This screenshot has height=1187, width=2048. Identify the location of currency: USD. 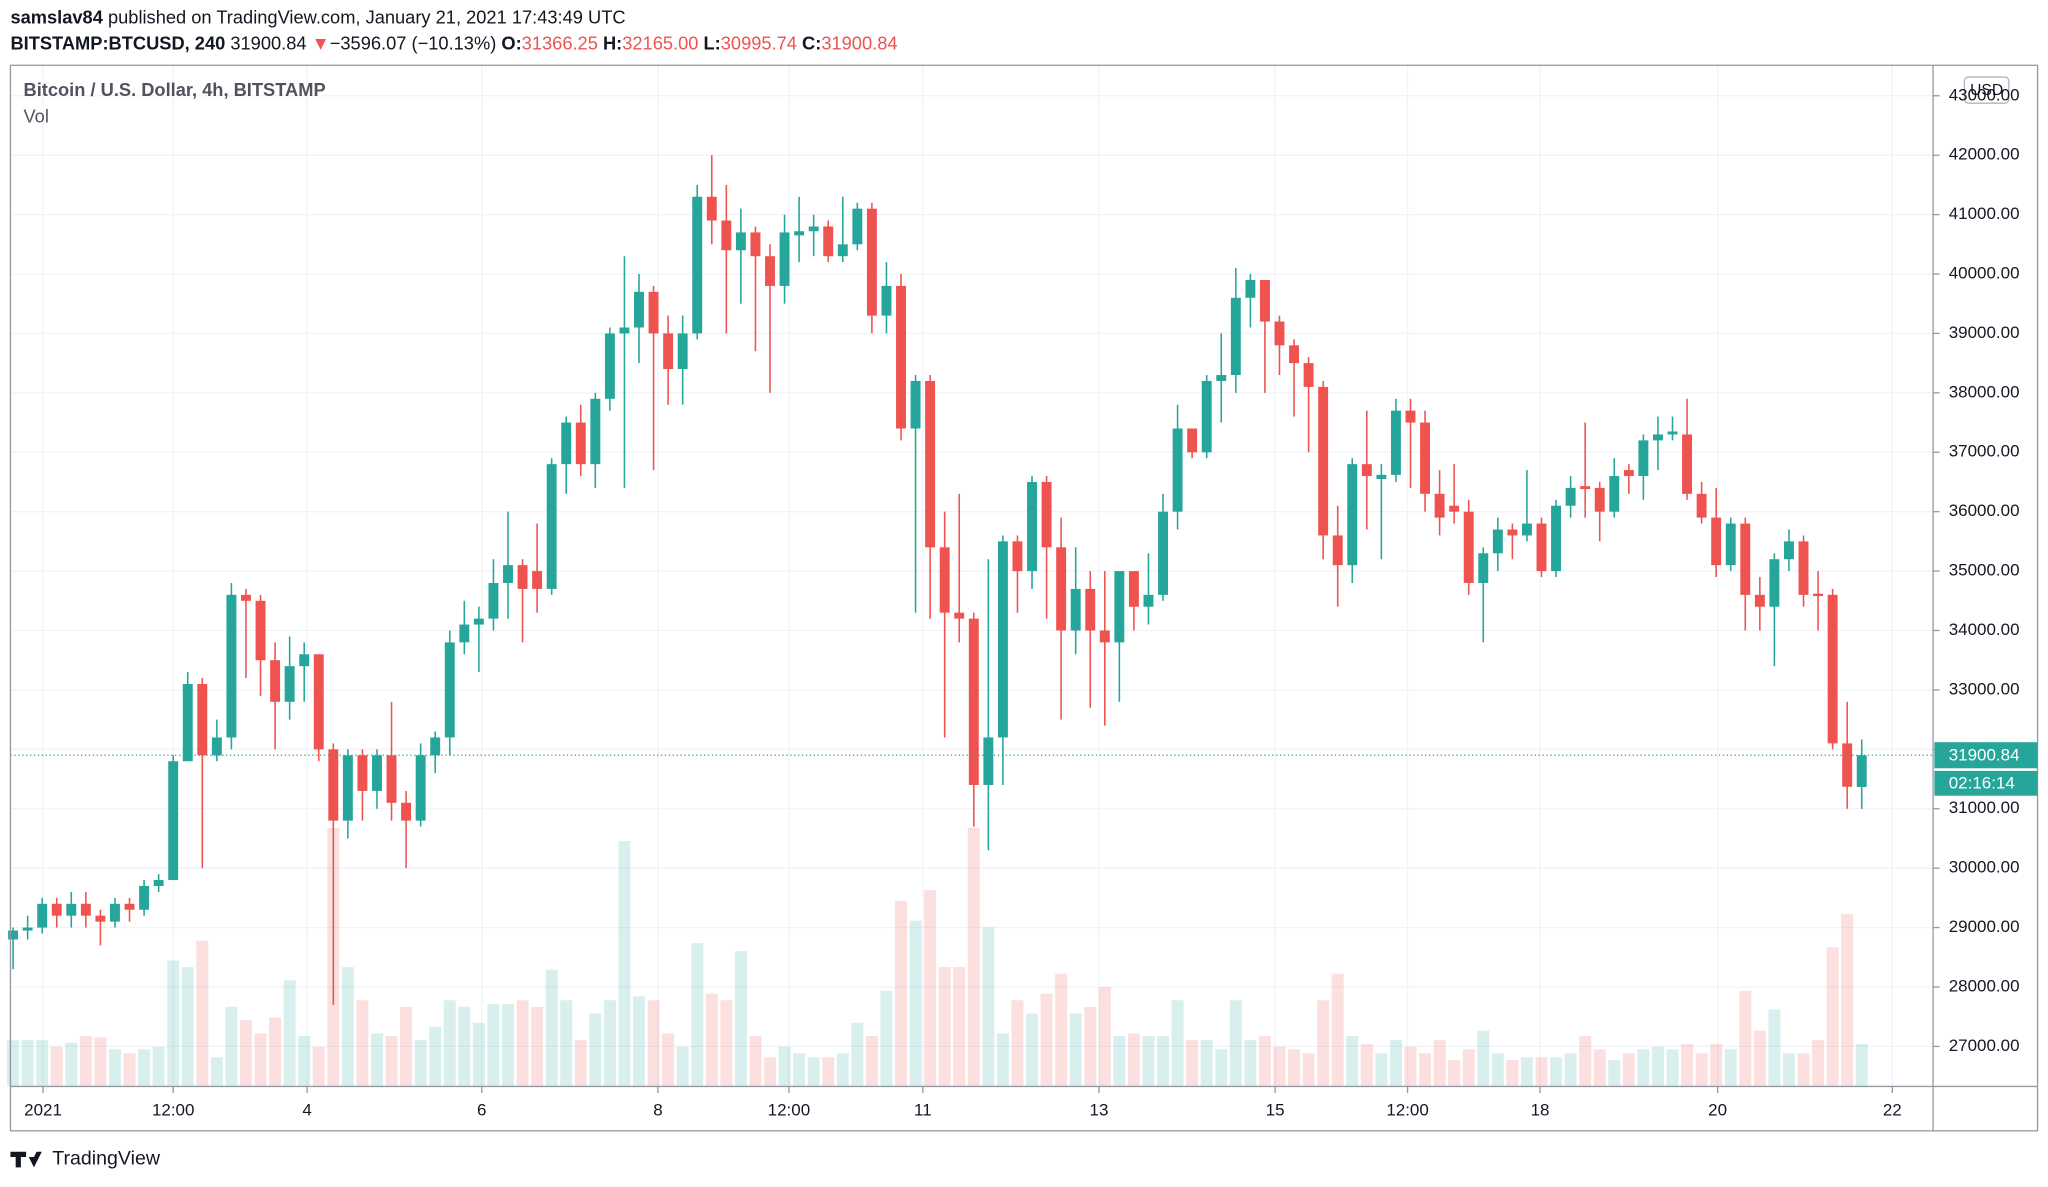
(1986, 90).